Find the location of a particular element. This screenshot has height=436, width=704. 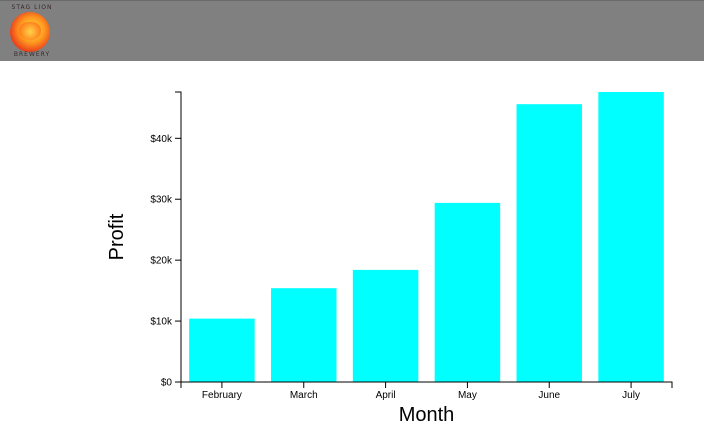

header-bar: STAG LION BREWERY is located at coordinates (352, 30).